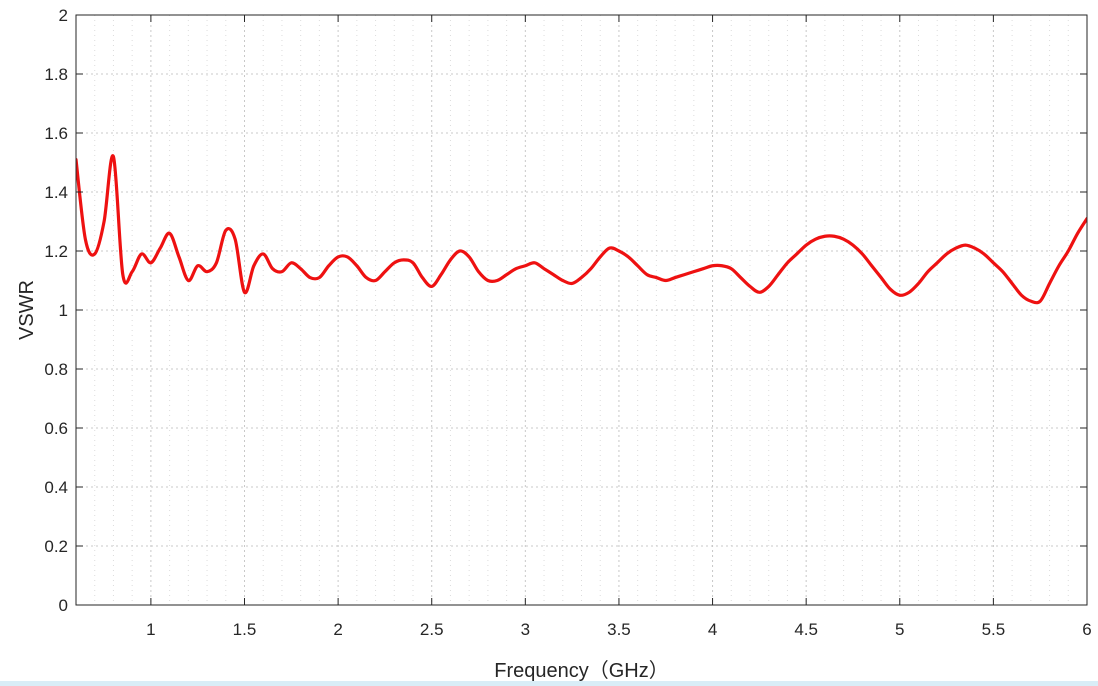 This screenshot has width=1098, height=686. What do you see at coordinates (581, 670) in the screenshot?
I see `x-axis-title: Frequency（GHz）` at bounding box center [581, 670].